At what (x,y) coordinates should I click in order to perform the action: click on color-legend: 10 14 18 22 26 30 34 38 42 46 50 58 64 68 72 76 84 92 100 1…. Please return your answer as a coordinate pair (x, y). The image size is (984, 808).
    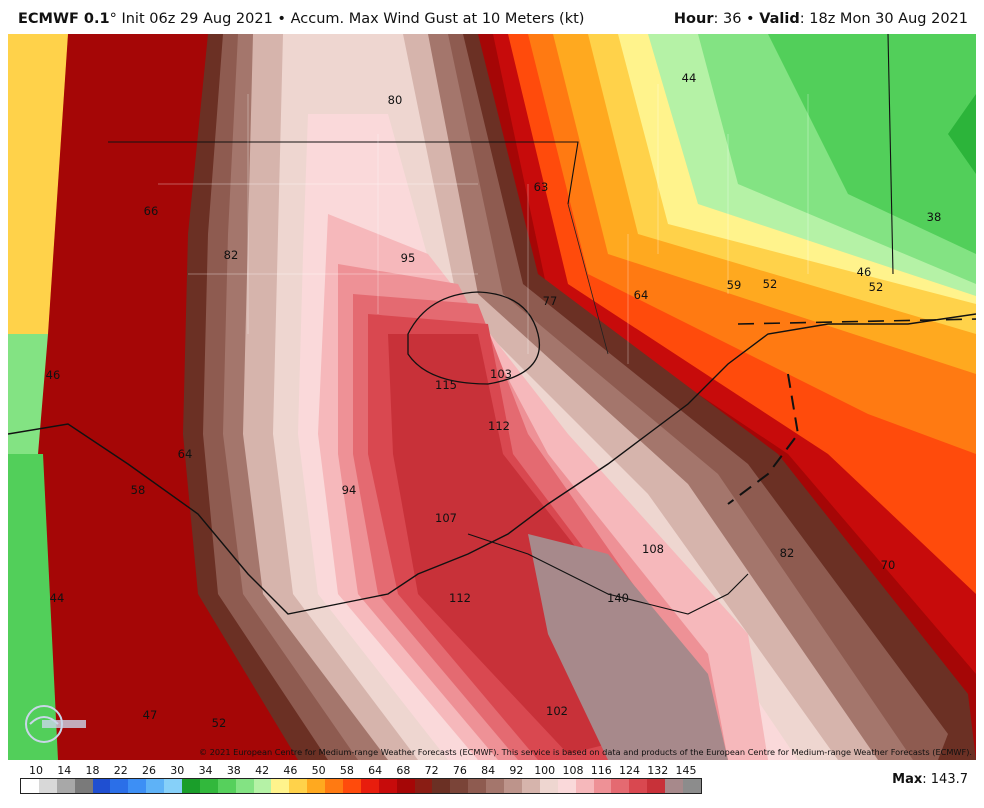
    Looking at the image, I should click on (361, 782).